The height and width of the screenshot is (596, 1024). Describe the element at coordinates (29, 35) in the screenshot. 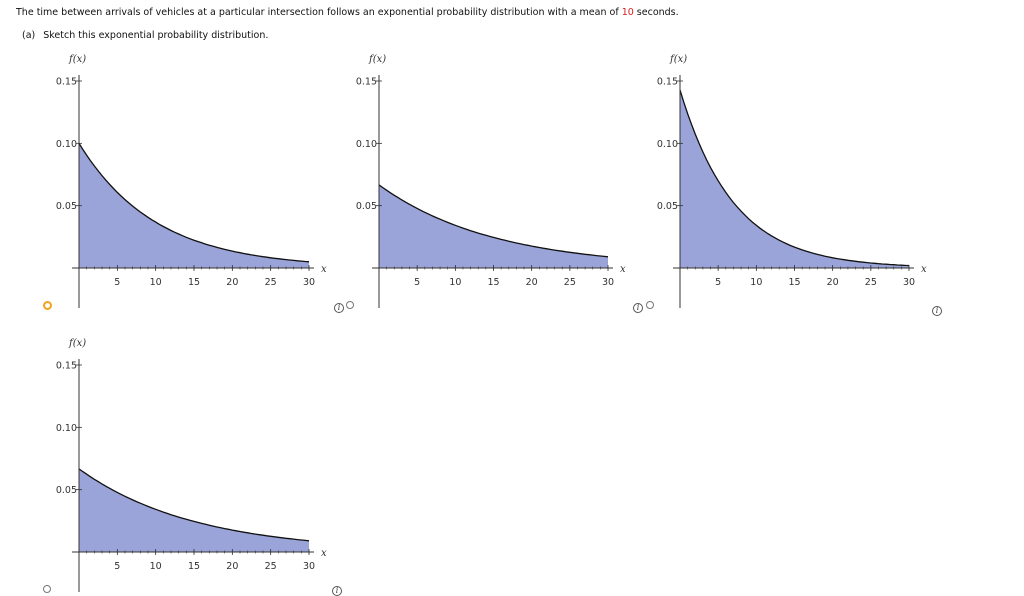

I see `part-a-letter: (a)` at that location.